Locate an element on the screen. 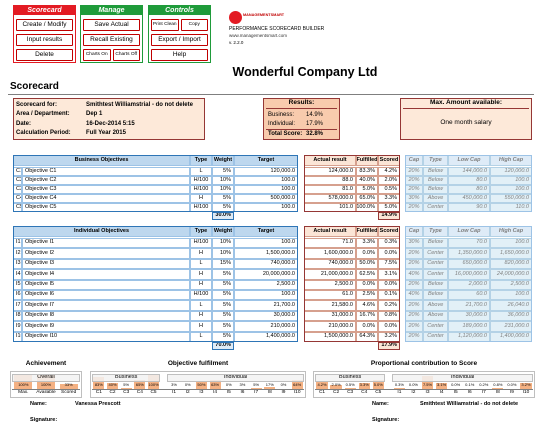 The height and width of the screenshot is (427, 540). category-label: I5 is located at coordinates (455, 393).